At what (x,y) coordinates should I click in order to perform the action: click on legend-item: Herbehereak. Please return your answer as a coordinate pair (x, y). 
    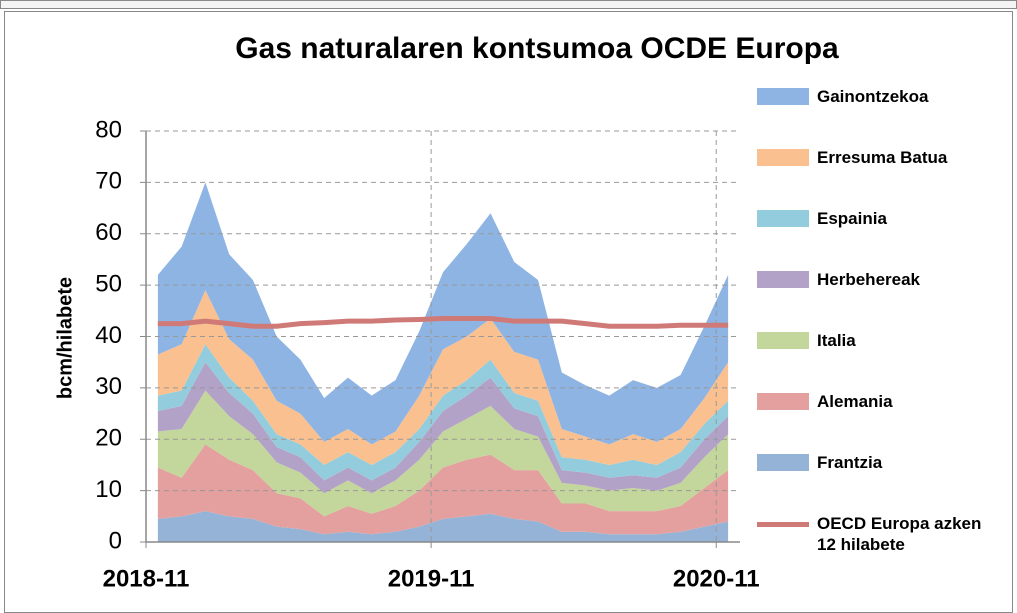
    Looking at the image, I should click on (879, 279).